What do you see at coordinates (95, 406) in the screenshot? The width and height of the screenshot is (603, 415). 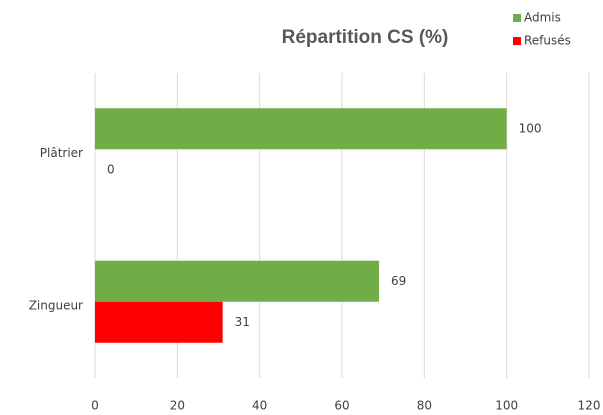 I see `x-tick-label: 0` at bounding box center [95, 406].